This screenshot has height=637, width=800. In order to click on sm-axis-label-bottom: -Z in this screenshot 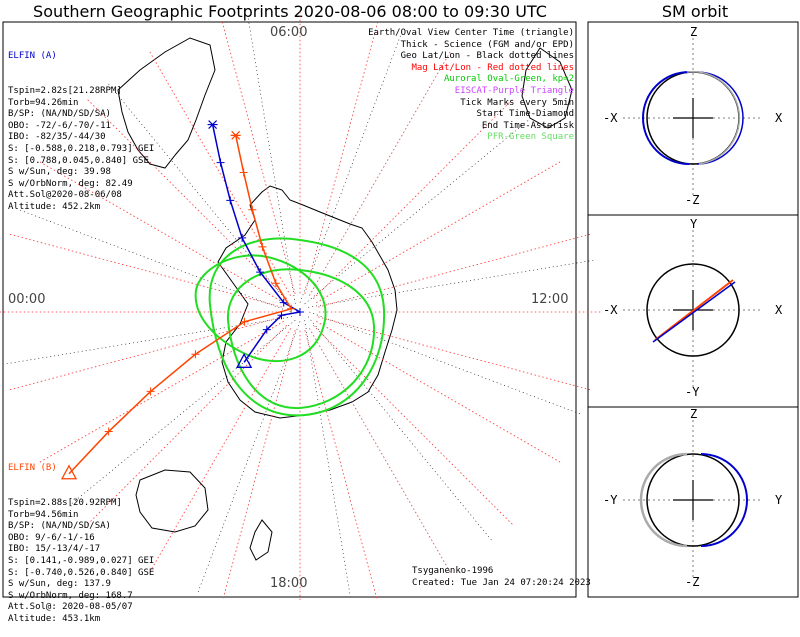, I will do `click(692, 582)`.